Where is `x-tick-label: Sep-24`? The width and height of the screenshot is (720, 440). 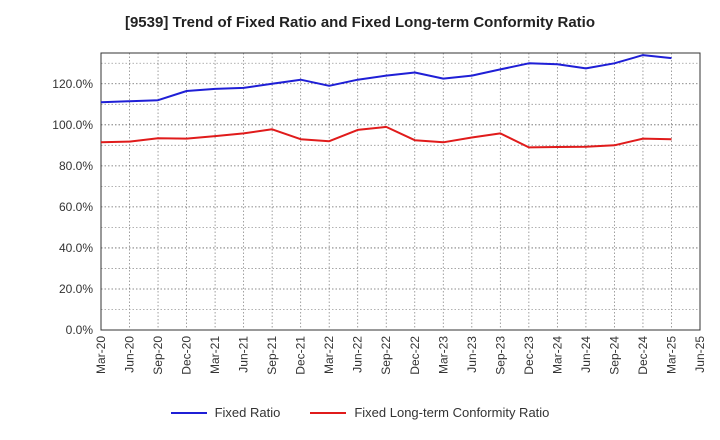
x-tick-label: Sep-24 is located at coordinates (614, 355).